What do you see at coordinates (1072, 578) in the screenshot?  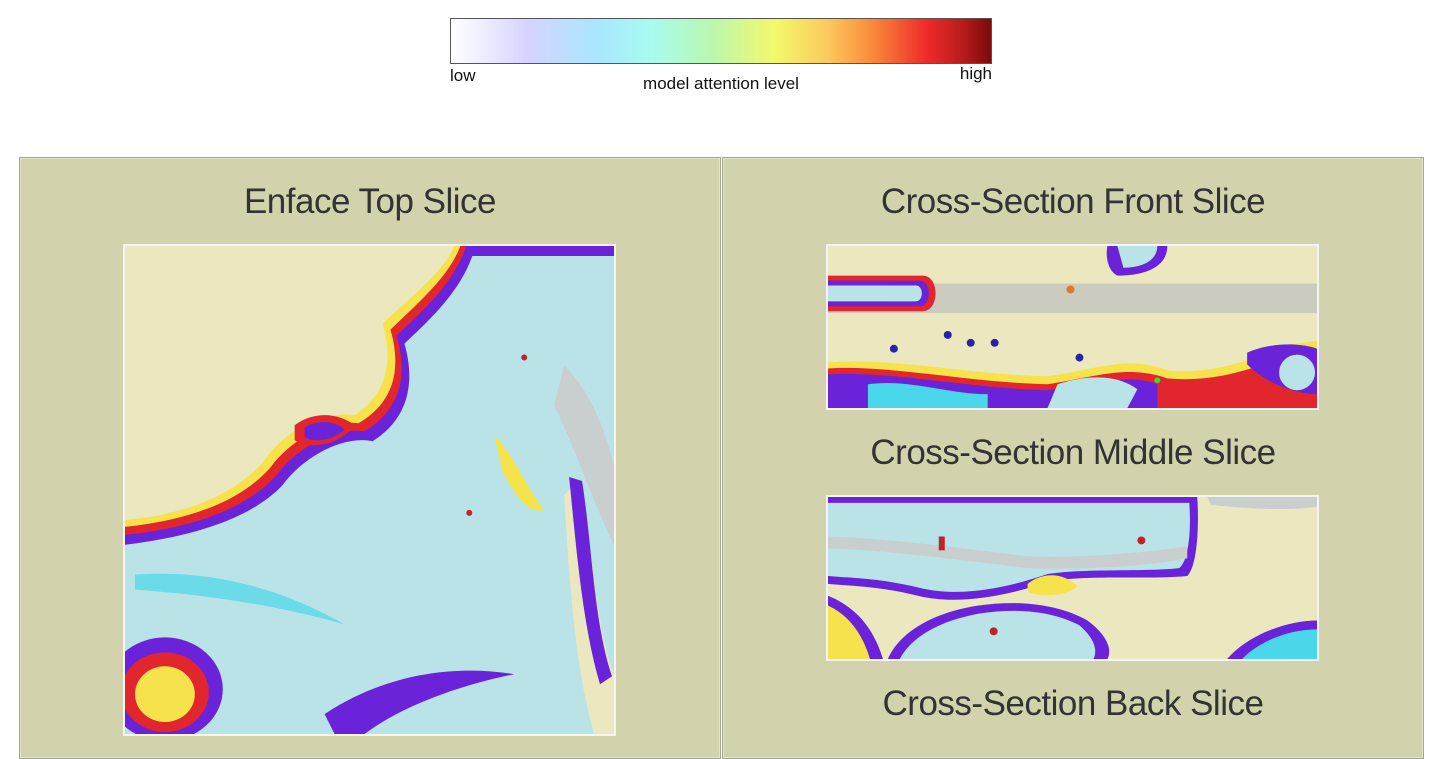 I see `cross-section-middle-slice-image` at bounding box center [1072, 578].